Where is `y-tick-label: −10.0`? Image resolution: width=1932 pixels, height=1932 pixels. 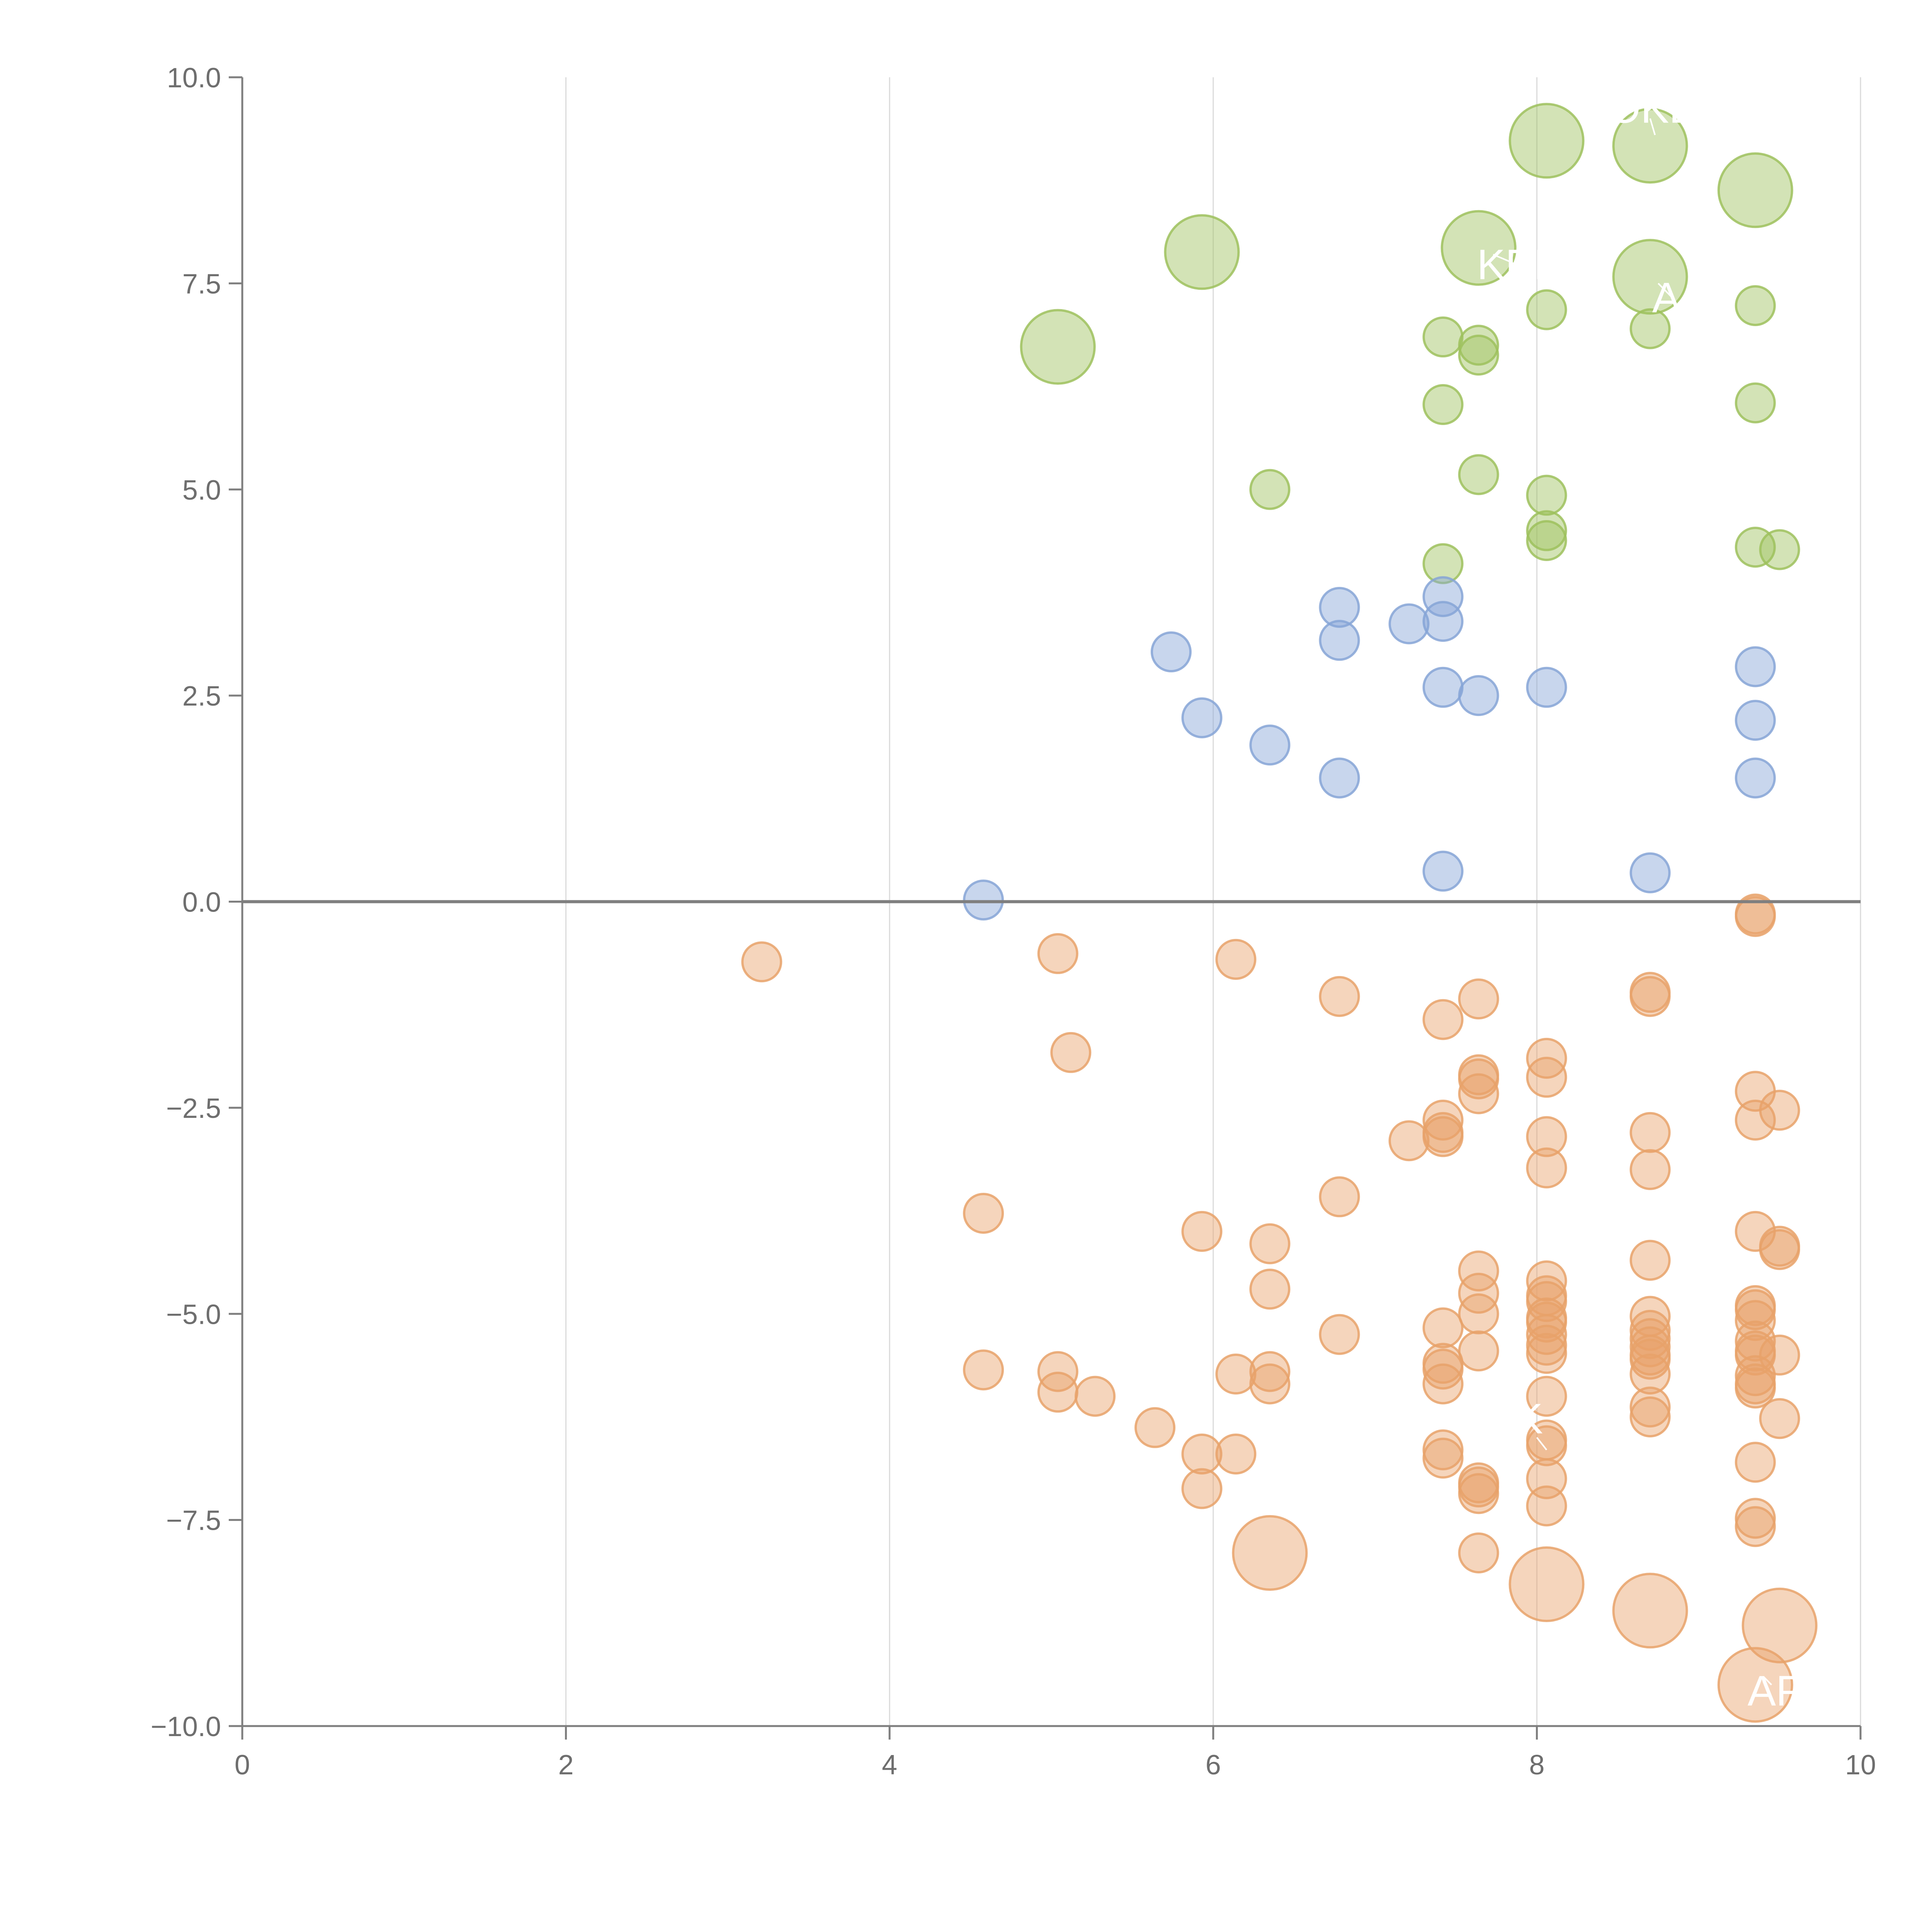 y-tick-label: −10.0 is located at coordinates (186, 1727).